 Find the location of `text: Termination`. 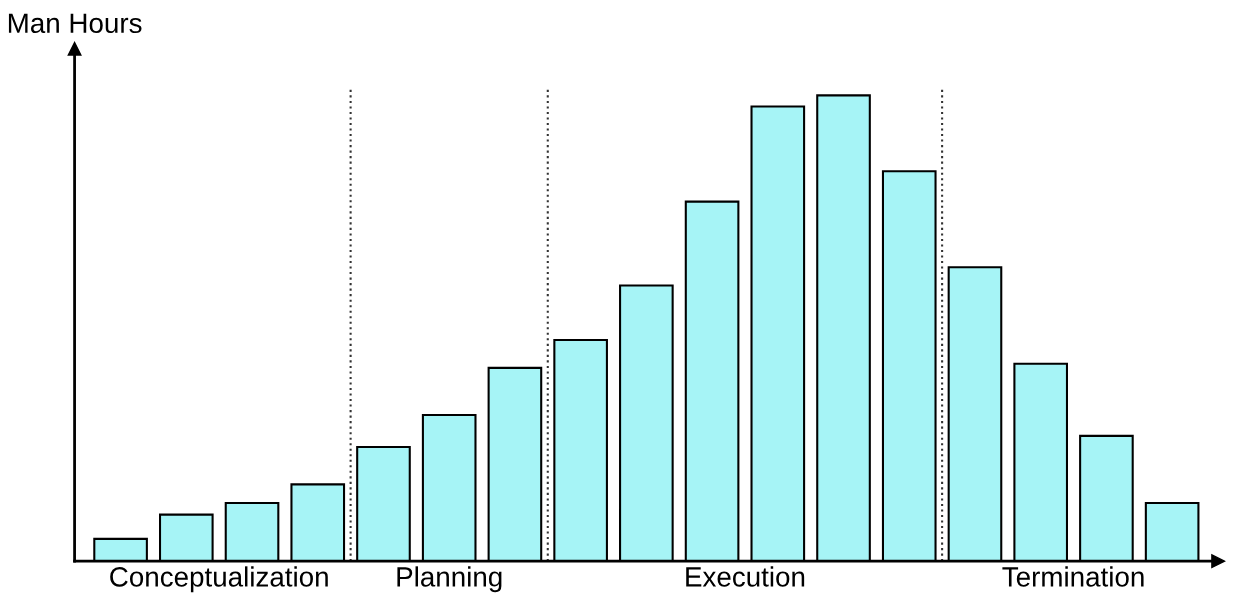

text: Termination is located at coordinates (1073, 576).